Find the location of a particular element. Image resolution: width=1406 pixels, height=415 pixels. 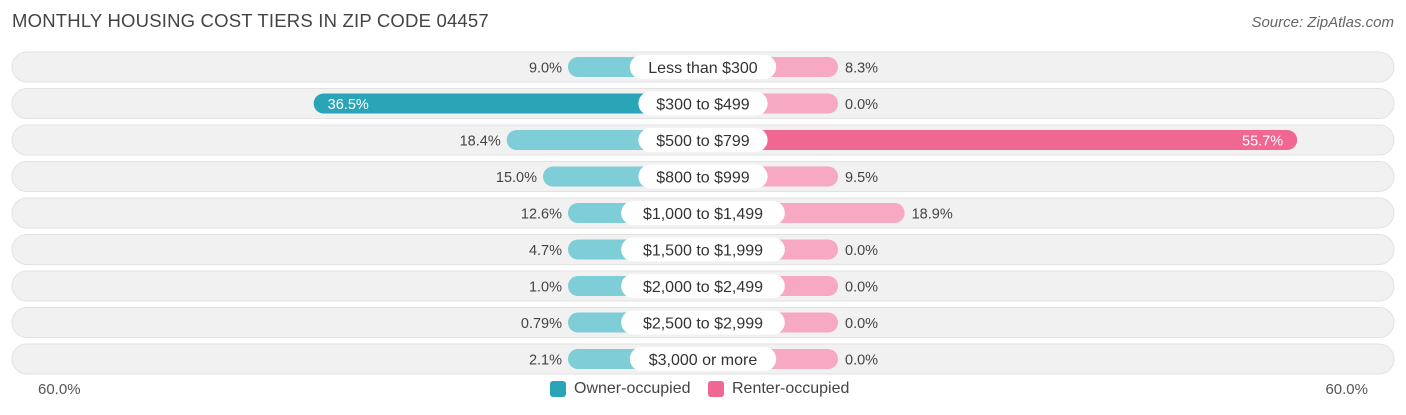

owner-value-label: 36.5% is located at coordinates (348, 105).